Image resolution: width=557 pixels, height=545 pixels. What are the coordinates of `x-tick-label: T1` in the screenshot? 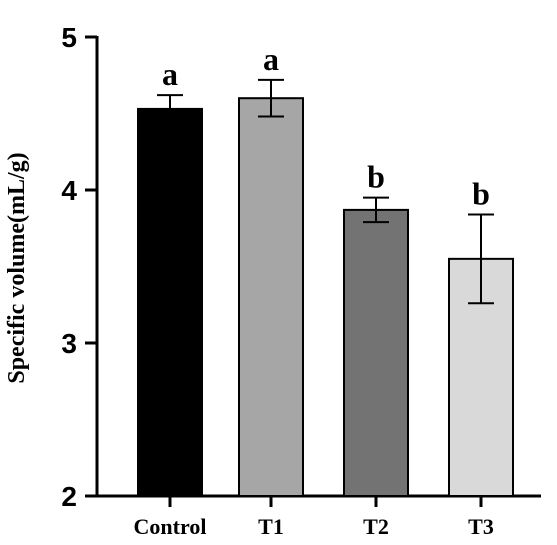 It's located at (271, 526).